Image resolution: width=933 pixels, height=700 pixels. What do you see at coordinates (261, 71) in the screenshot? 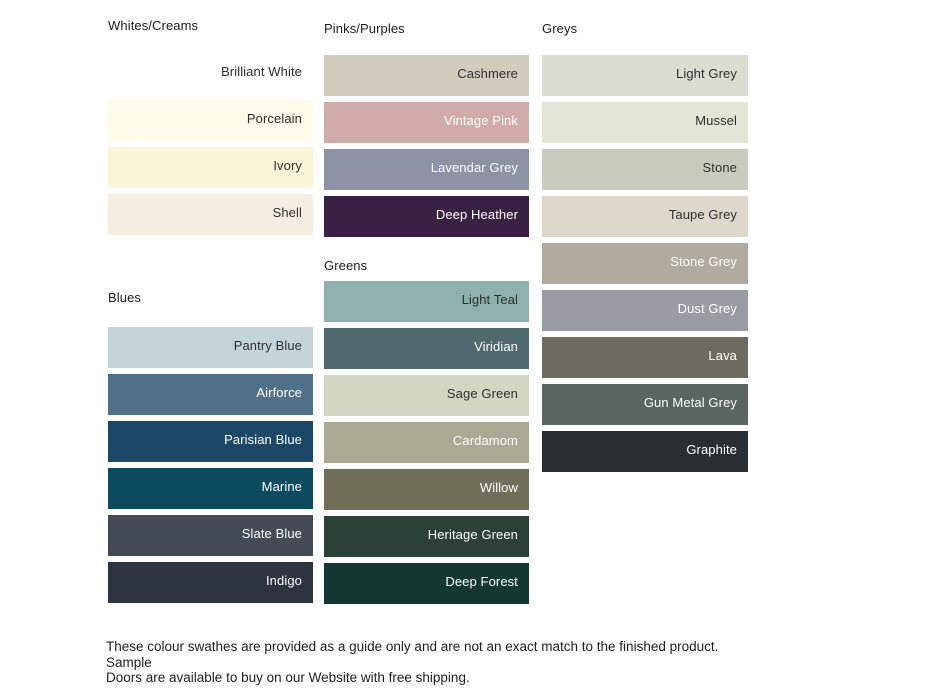
I see `swatch-label: Brilliant White` at bounding box center [261, 71].